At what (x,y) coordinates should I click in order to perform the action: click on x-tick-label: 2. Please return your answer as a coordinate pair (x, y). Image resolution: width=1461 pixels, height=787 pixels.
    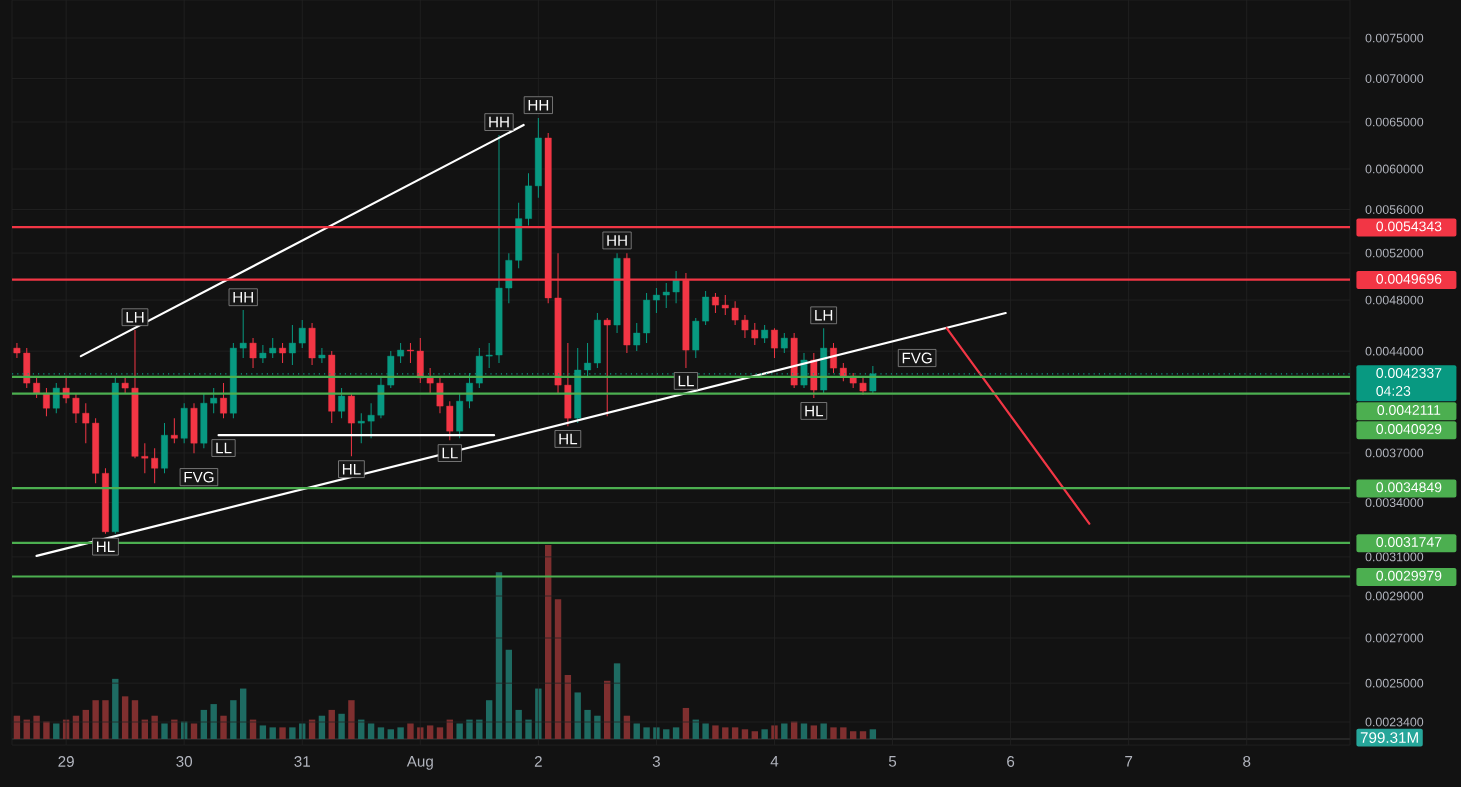
    Looking at the image, I should click on (538, 761).